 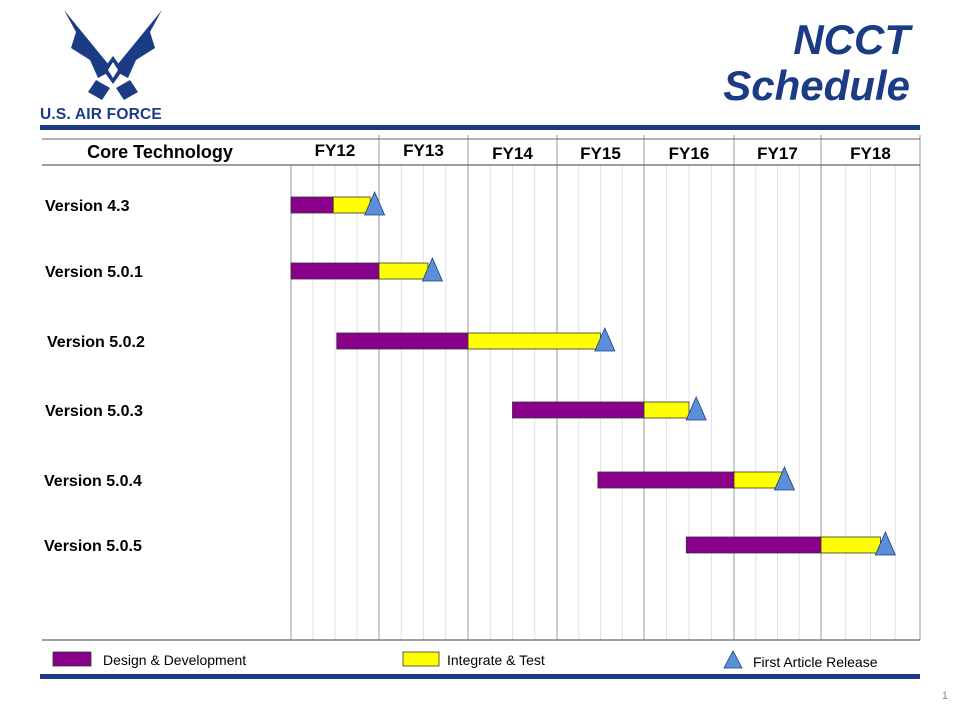 What do you see at coordinates (88, 44) in the screenshot?
I see `logo-left-wing` at bounding box center [88, 44].